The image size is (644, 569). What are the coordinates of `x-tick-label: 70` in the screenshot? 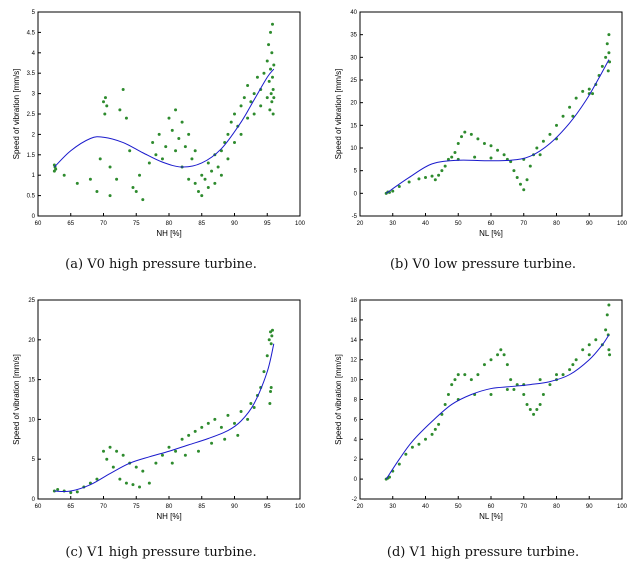 It's located at (103, 507).